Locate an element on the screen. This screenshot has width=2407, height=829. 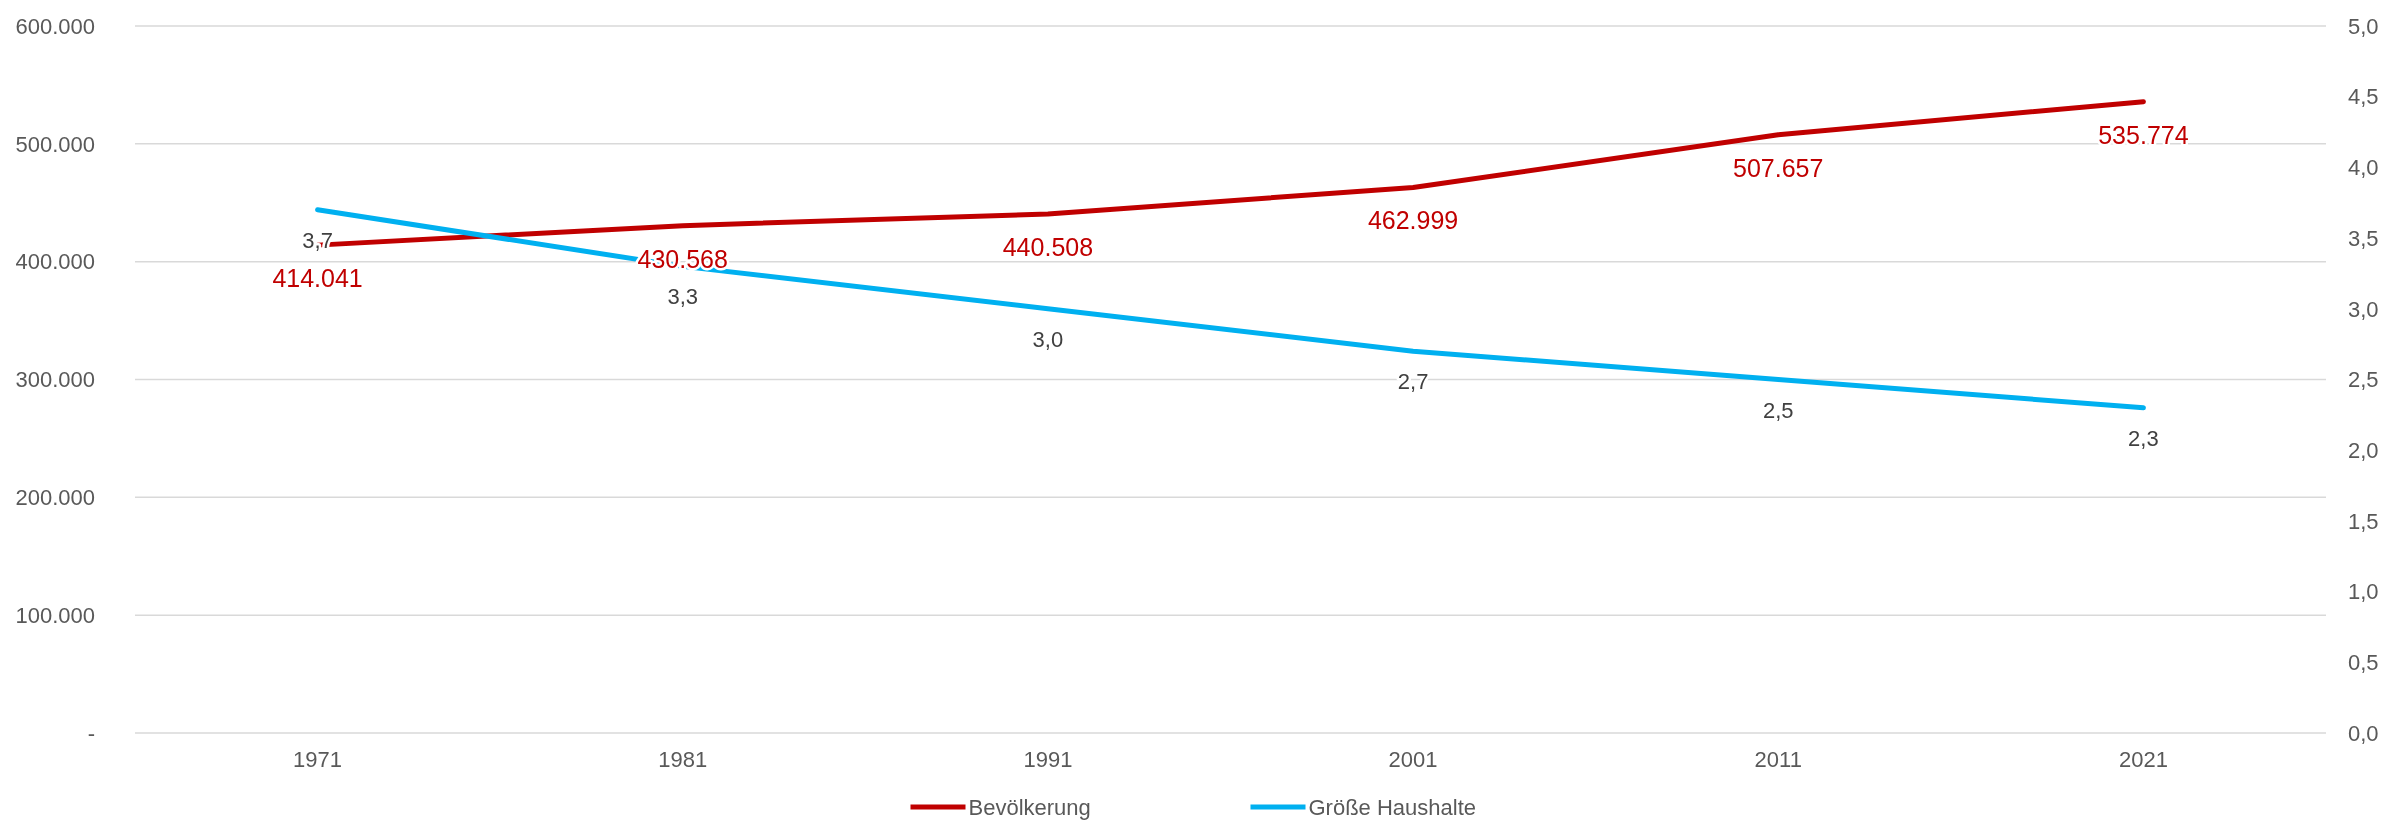
data-label: 3,0 is located at coordinates (1048, 339).